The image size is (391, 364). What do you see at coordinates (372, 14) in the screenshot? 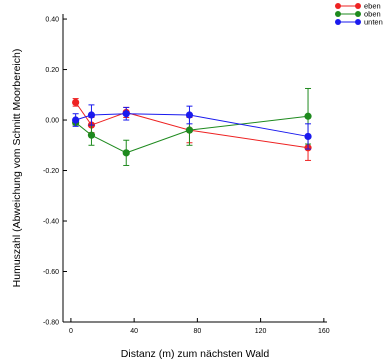
I see `legend-label: oben` at bounding box center [372, 14].